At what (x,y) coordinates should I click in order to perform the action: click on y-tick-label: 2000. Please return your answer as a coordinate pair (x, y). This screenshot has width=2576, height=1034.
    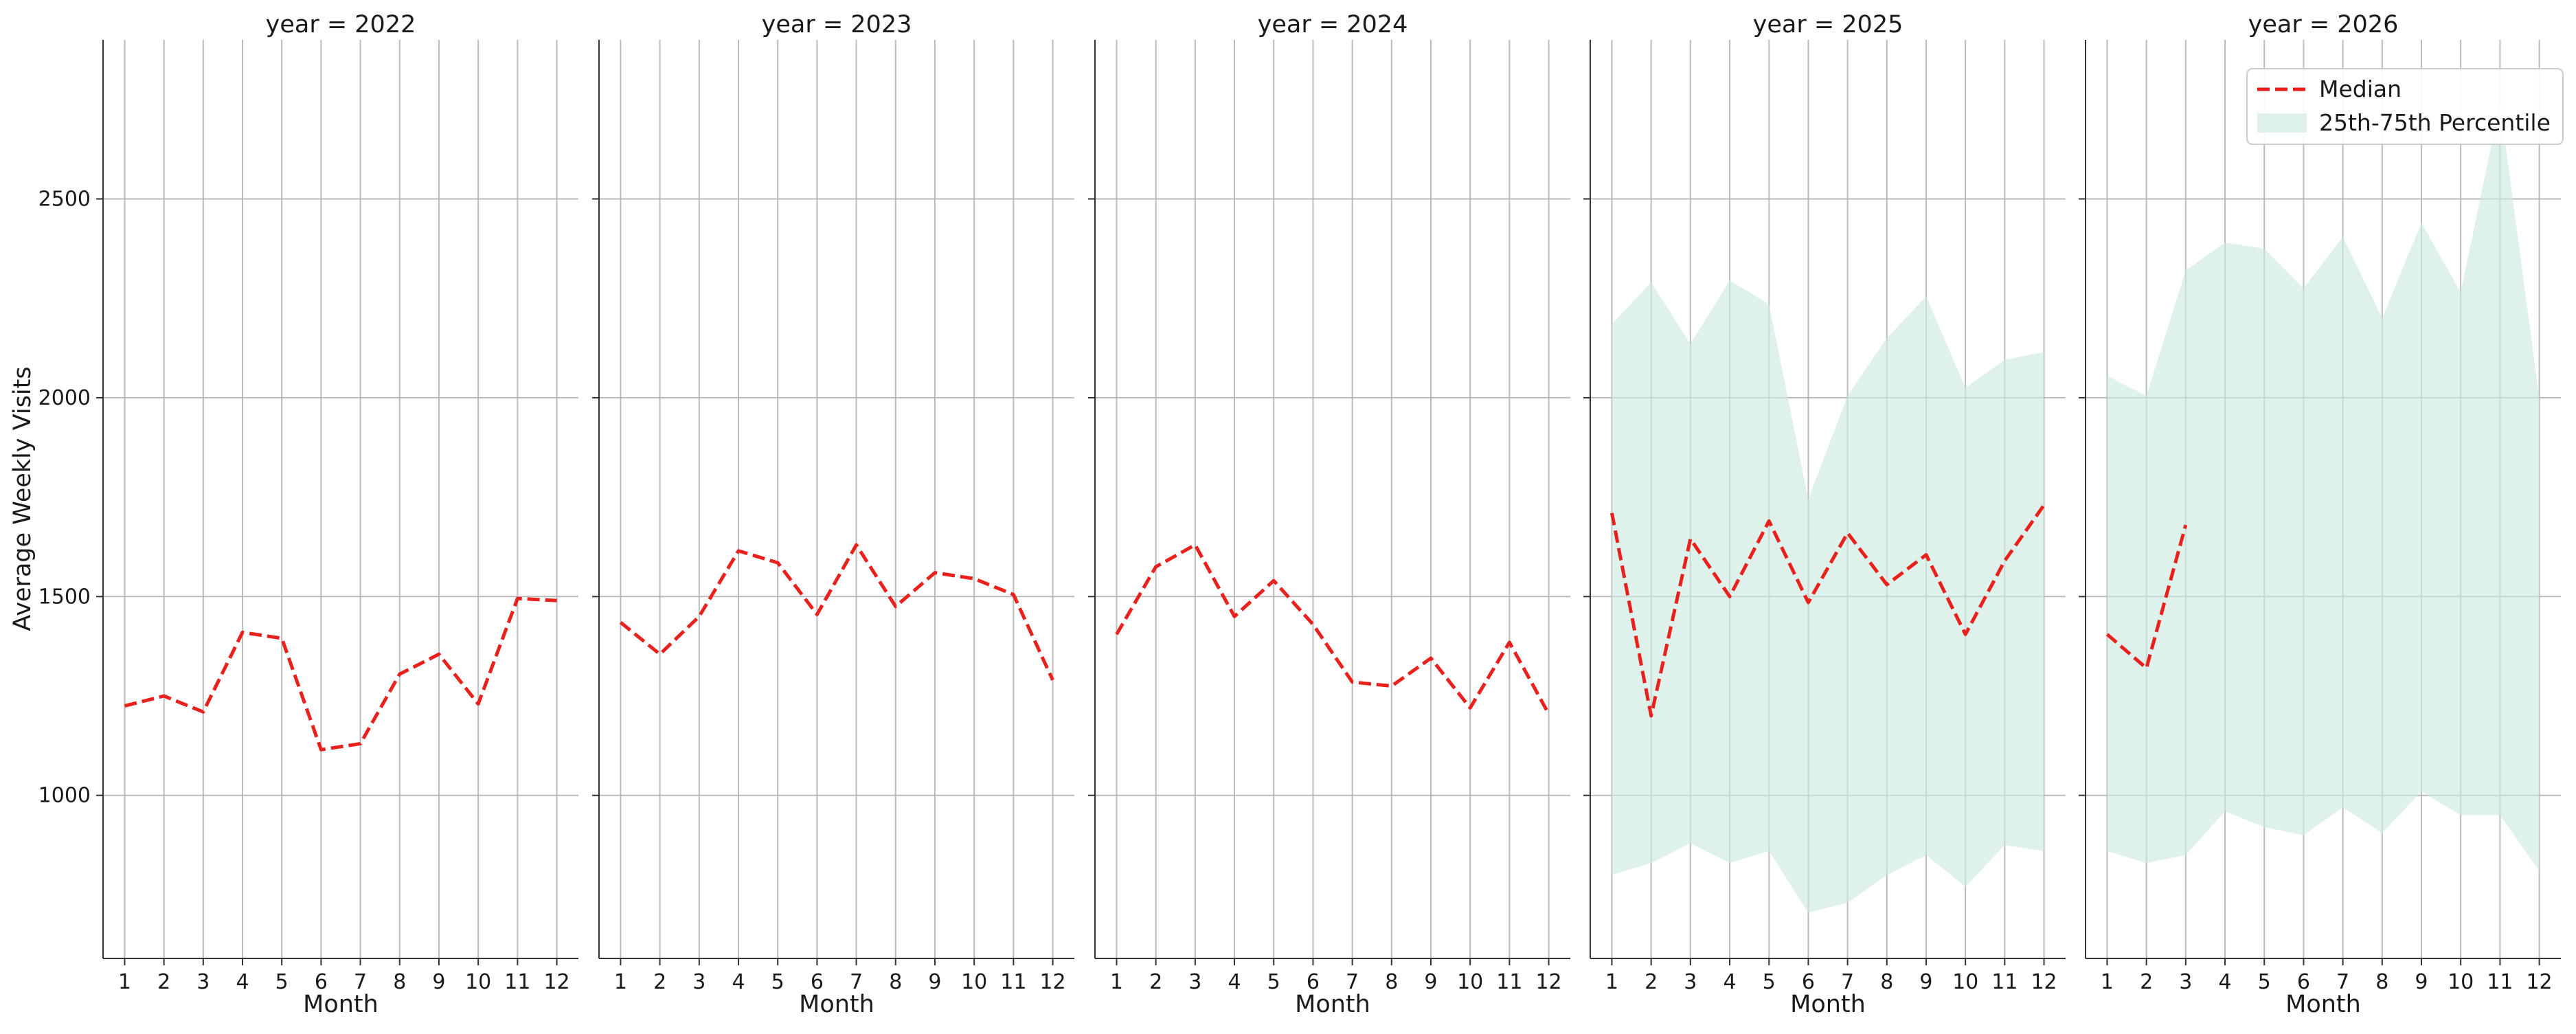
    Looking at the image, I should click on (64, 398).